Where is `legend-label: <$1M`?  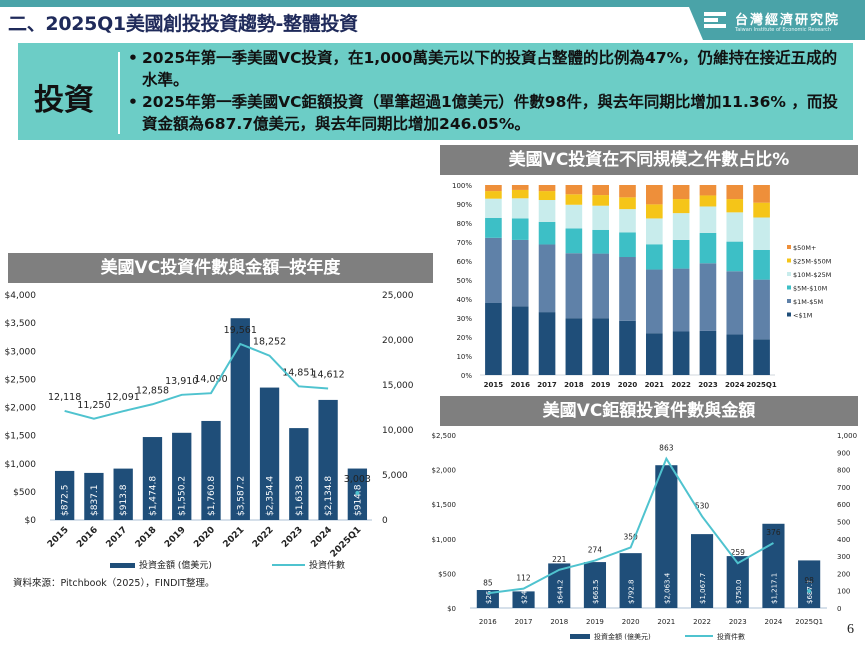
legend-label: <$1M is located at coordinates (802, 316).